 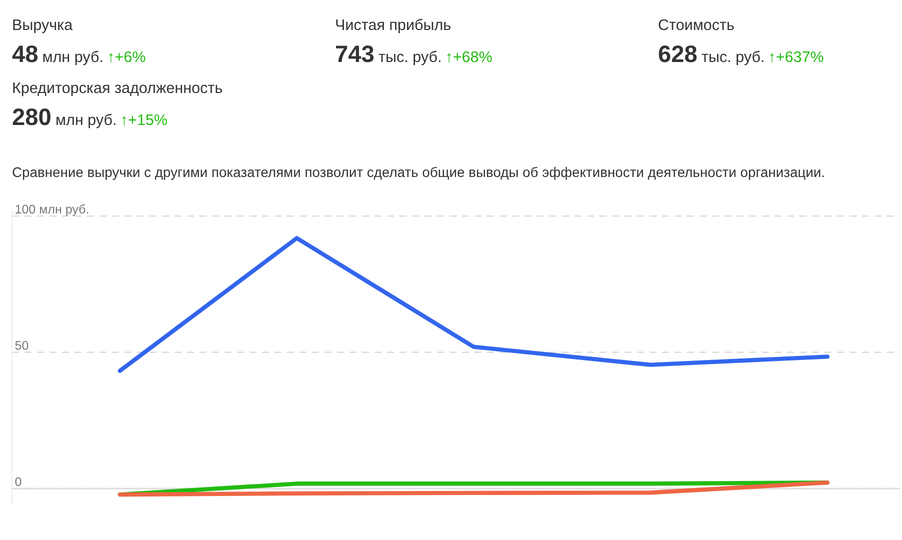 I want to click on text: Кредиторская задолженность, so click(x=117, y=89).